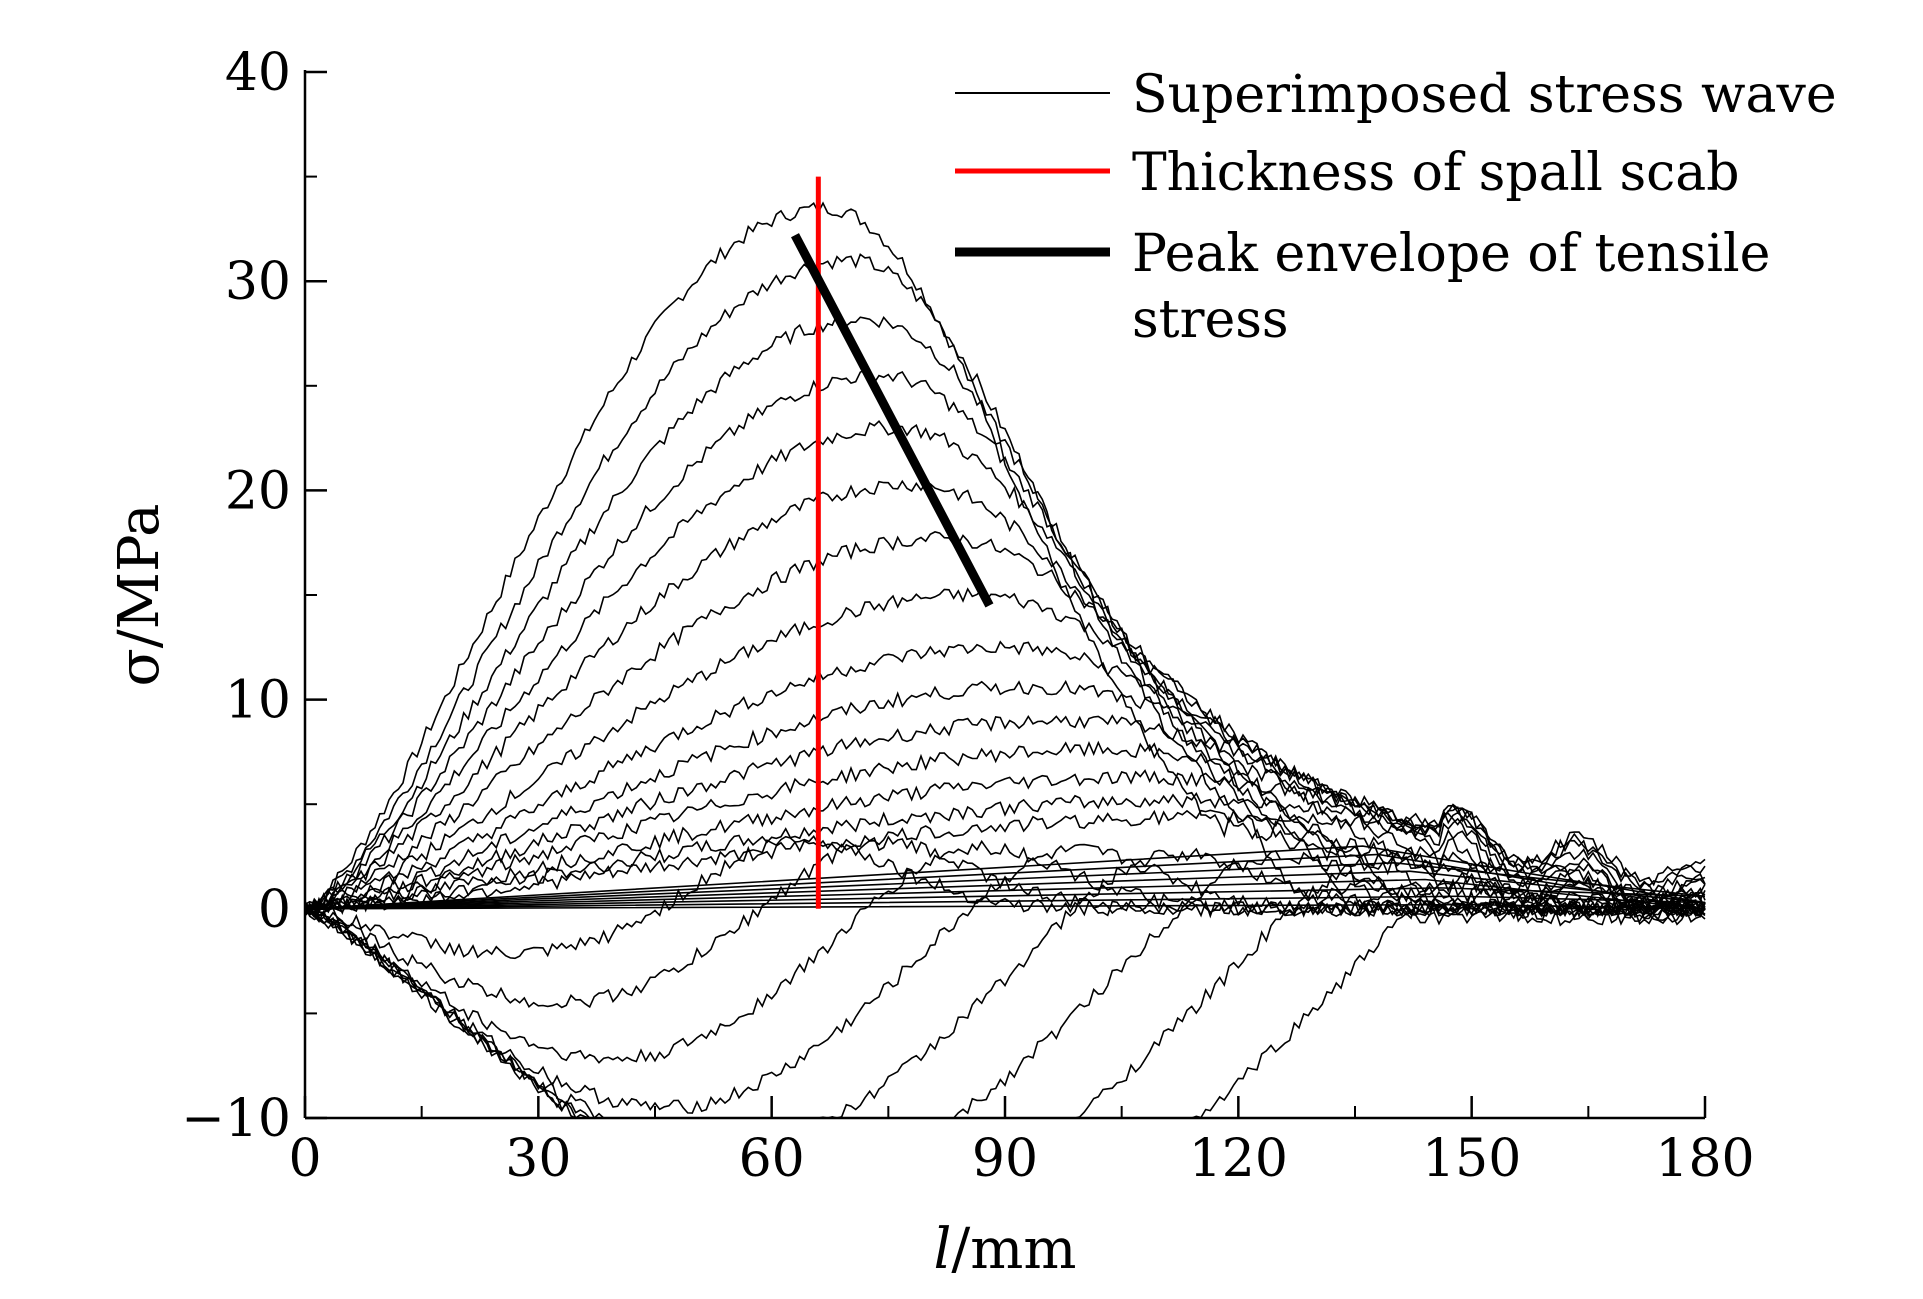 The height and width of the screenshot is (1299, 1923). What do you see at coordinates (1013, 1249) in the screenshot?
I see `x-axis-label-unit: /mm` at bounding box center [1013, 1249].